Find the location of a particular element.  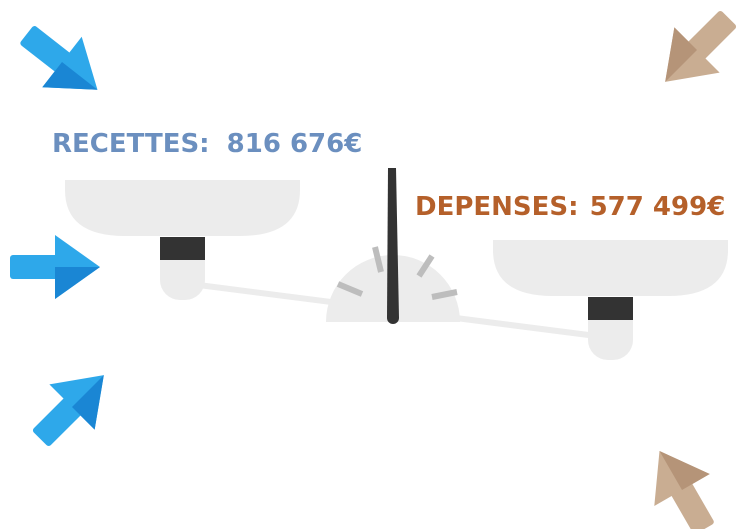

right-block is located at coordinates (610, 308).